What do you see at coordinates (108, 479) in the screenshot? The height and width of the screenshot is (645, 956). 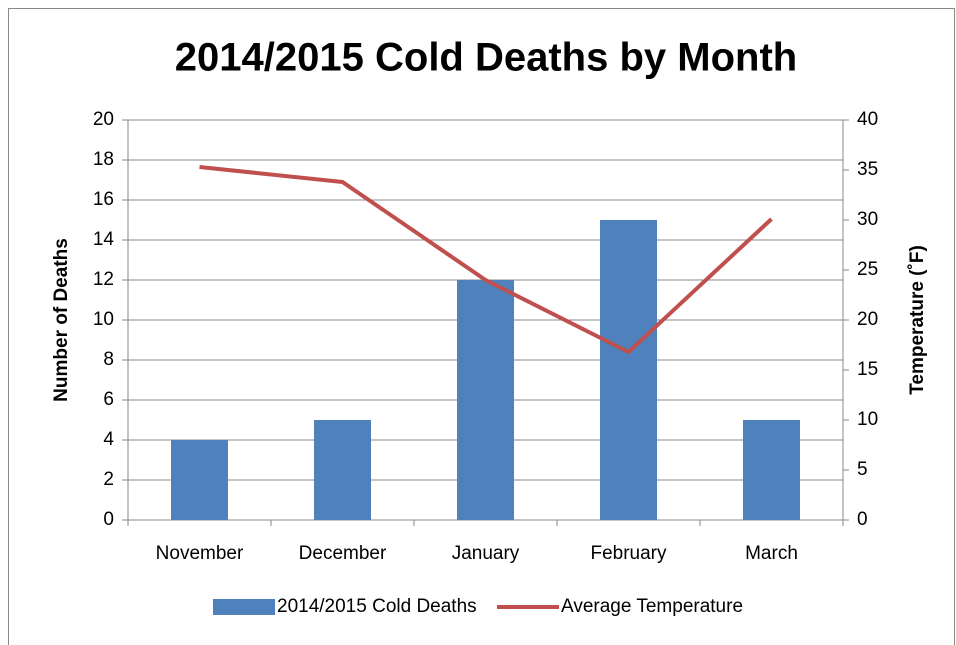 I see `y-tick-label: 2` at bounding box center [108, 479].